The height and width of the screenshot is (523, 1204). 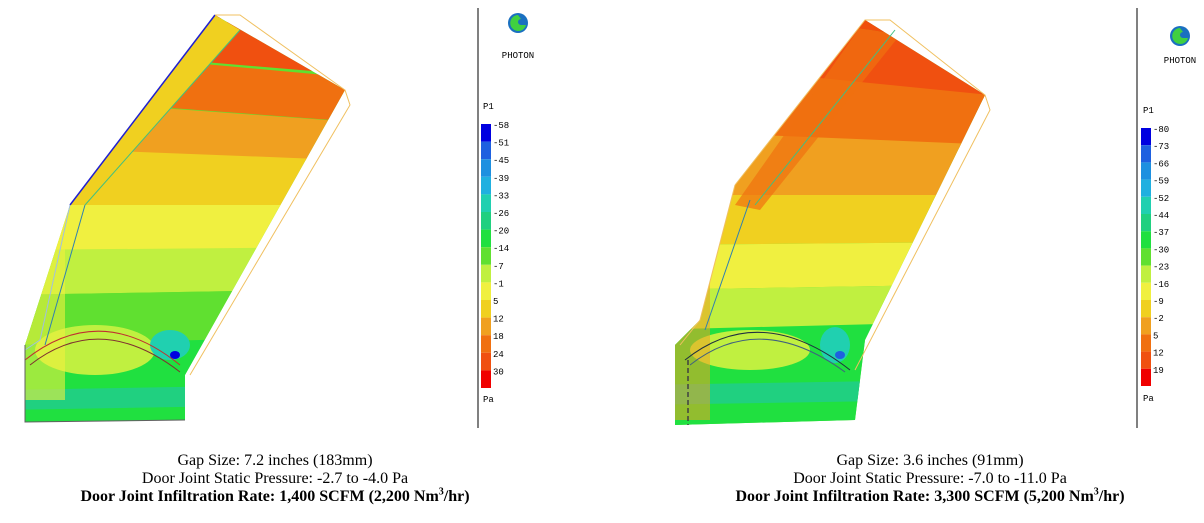 I want to click on legend-tick-label: -66, so click(x=1161, y=164).